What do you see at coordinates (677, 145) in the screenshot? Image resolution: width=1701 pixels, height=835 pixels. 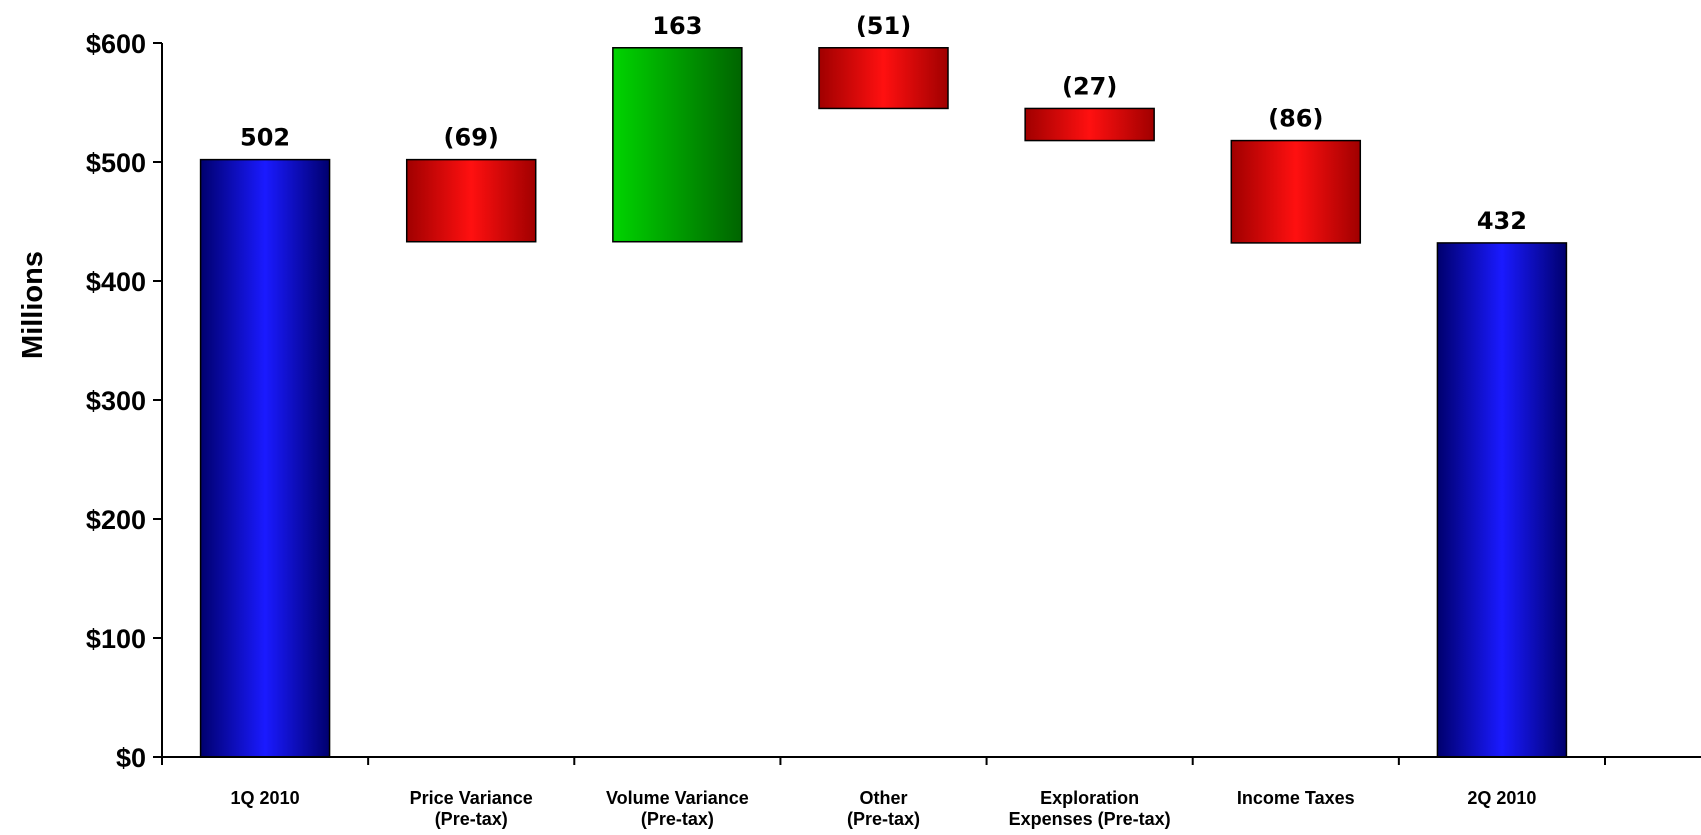 I see `bar-increase` at bounding box center [677, 145].